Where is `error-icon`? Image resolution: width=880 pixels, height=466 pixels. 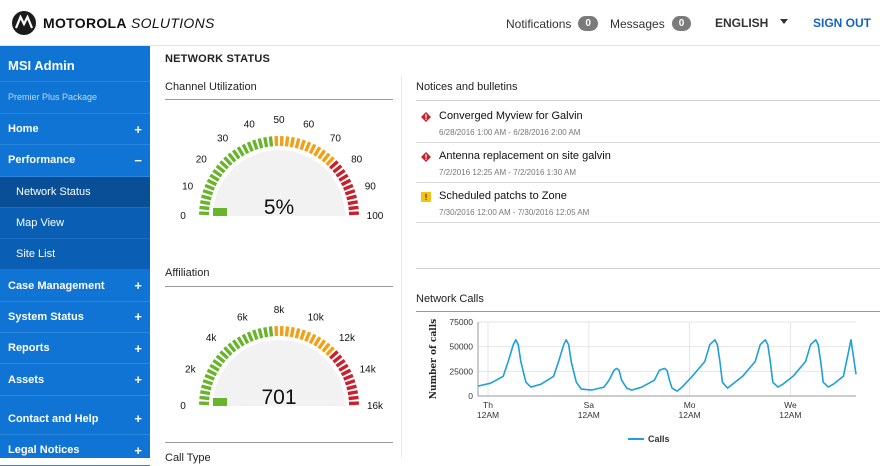
error-icon is located at coordinates (426, 117).